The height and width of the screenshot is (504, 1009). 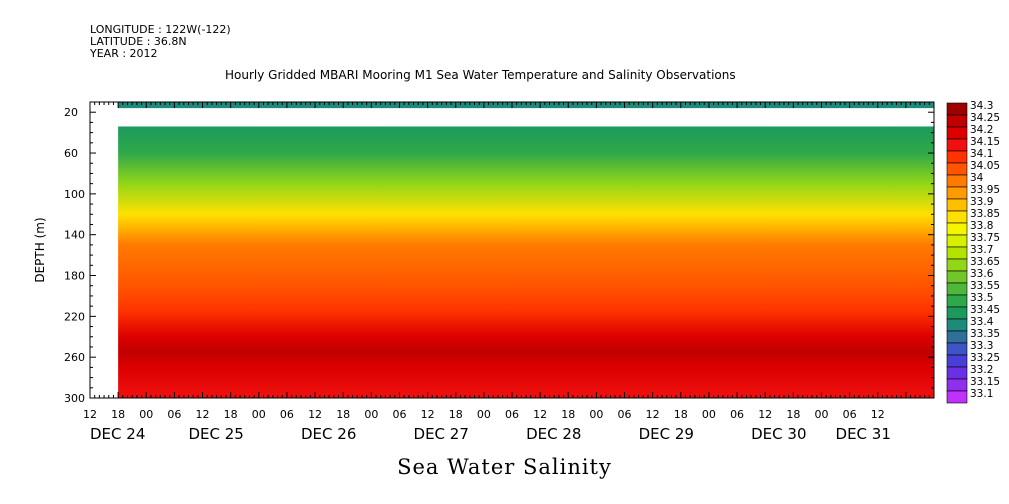 What do you see at coordinates (553, 432) in the screenshot?
I see `x-day-label: DEC 28` at bounding box center [553, 432].